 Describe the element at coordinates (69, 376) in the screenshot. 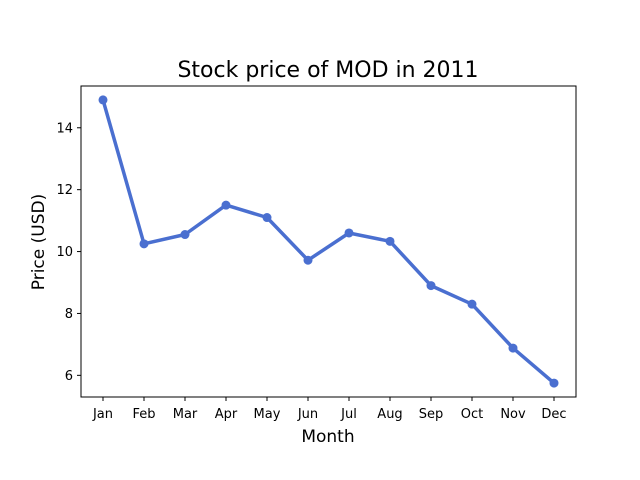

I see `y-tick-label: 6` at that location.